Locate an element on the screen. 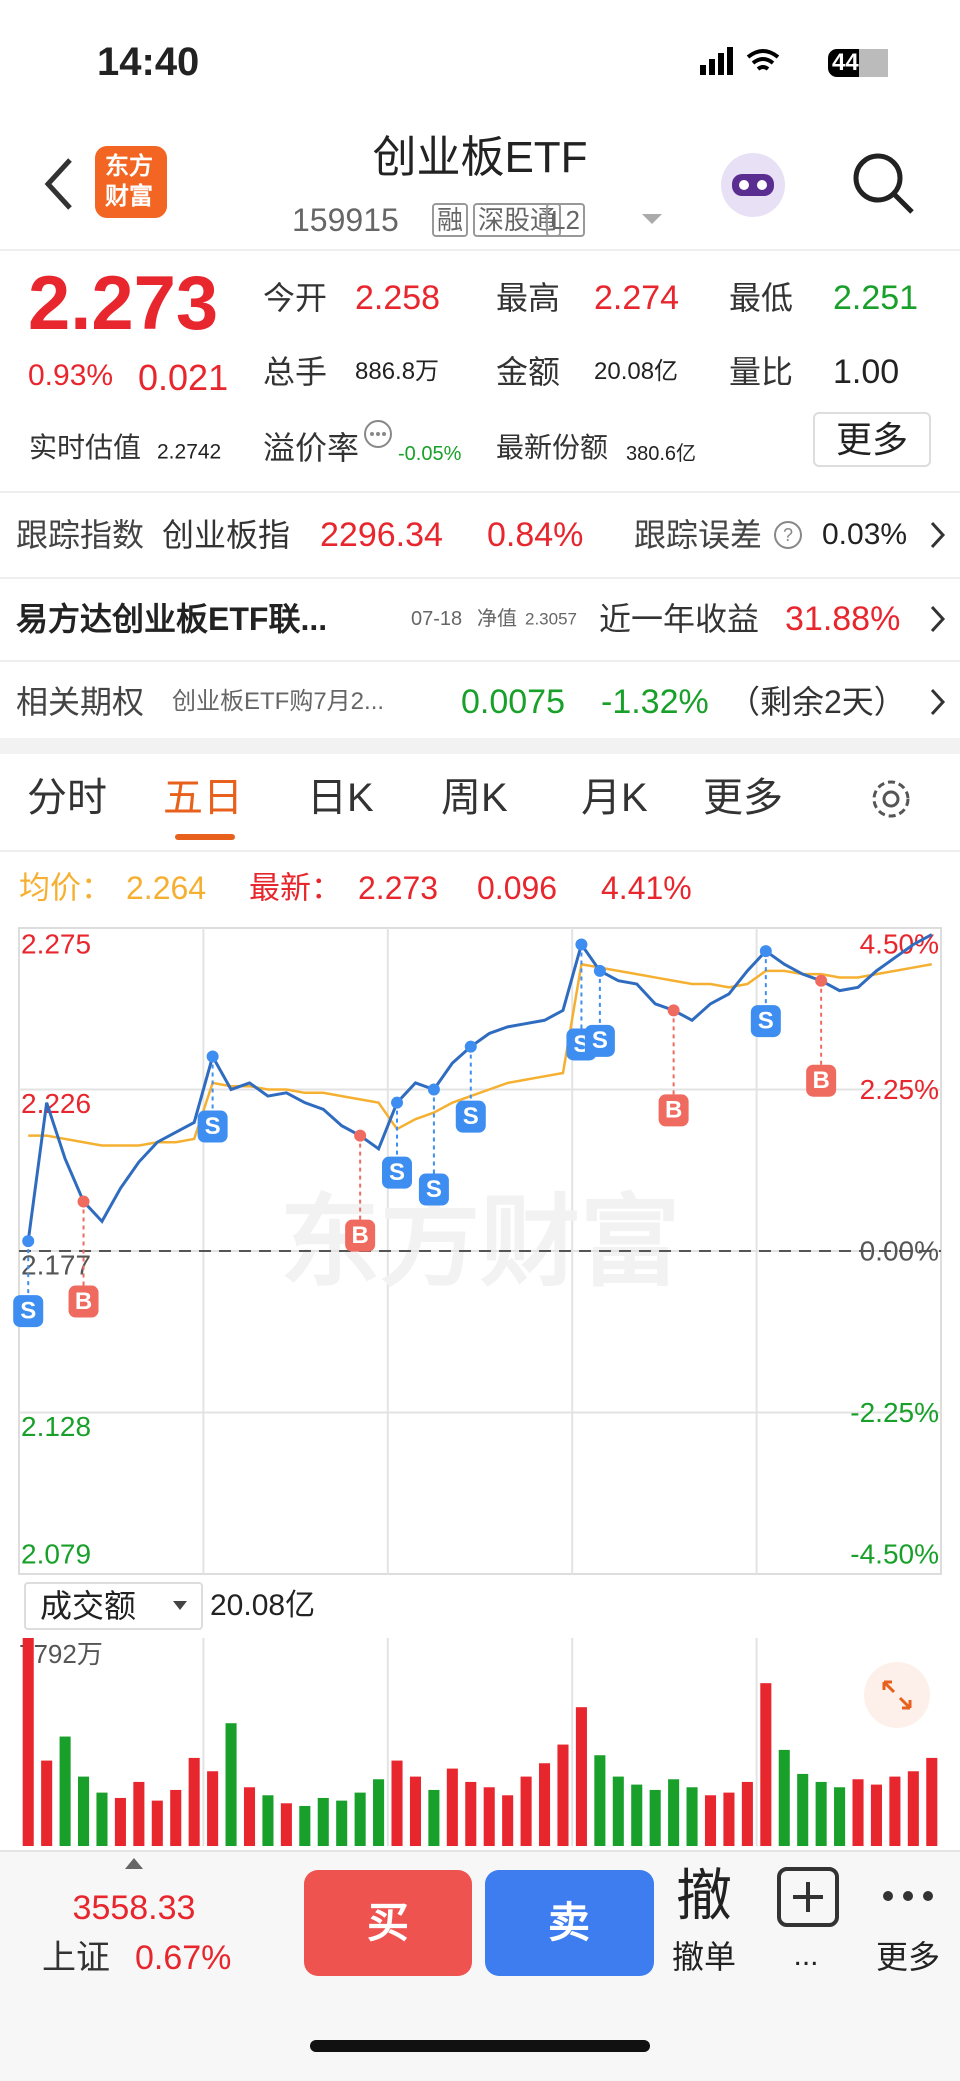  return: 31.88% is located at coordinates (843, 619).